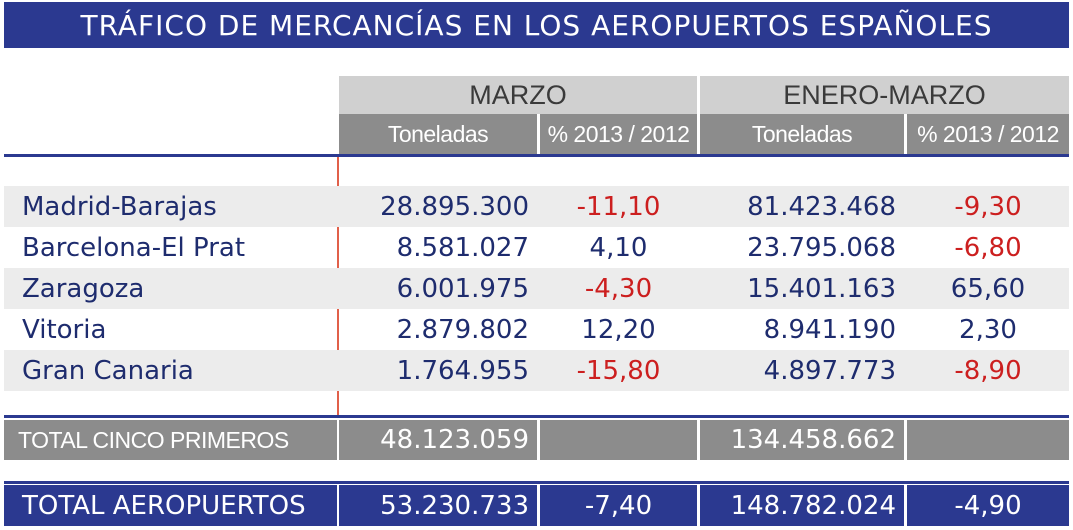  Describe the element at coordinates (618, 288) in the screenshot. I see `marzo-pct: -4,30` at that location.